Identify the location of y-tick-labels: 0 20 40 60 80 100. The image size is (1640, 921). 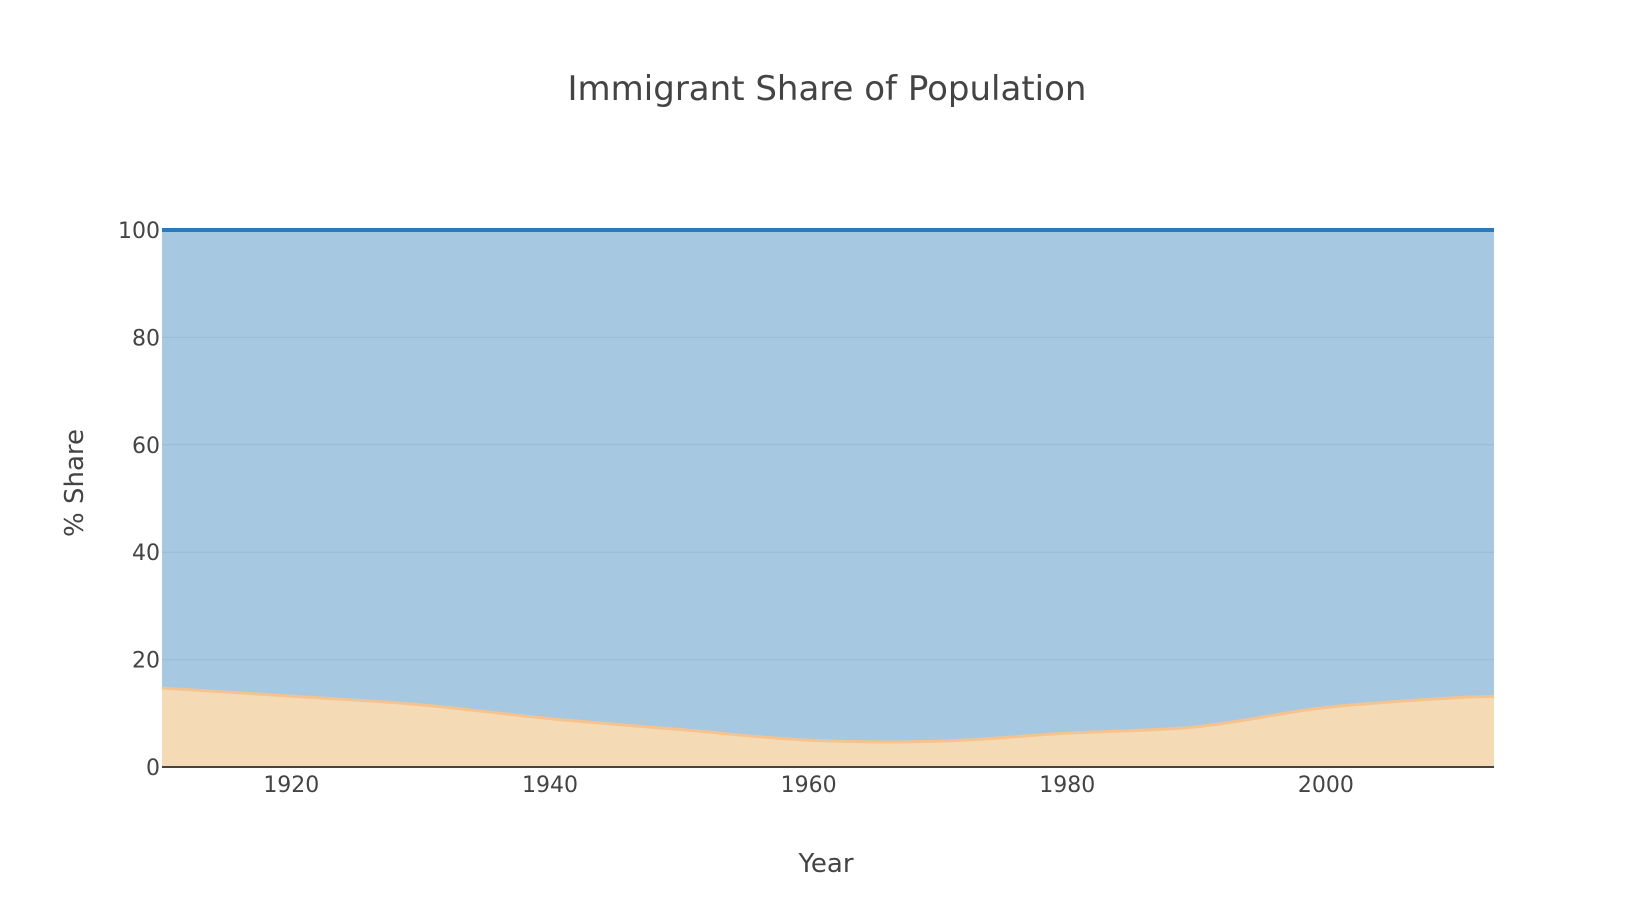
(139, 500).